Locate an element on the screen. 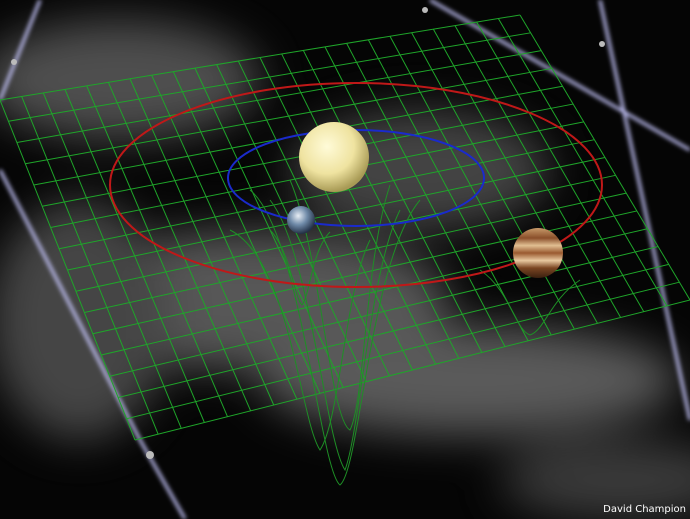 Image resolution: width=690 pixels, height=519 pixels. credit: David Champion is located at coordinates (644, 509).